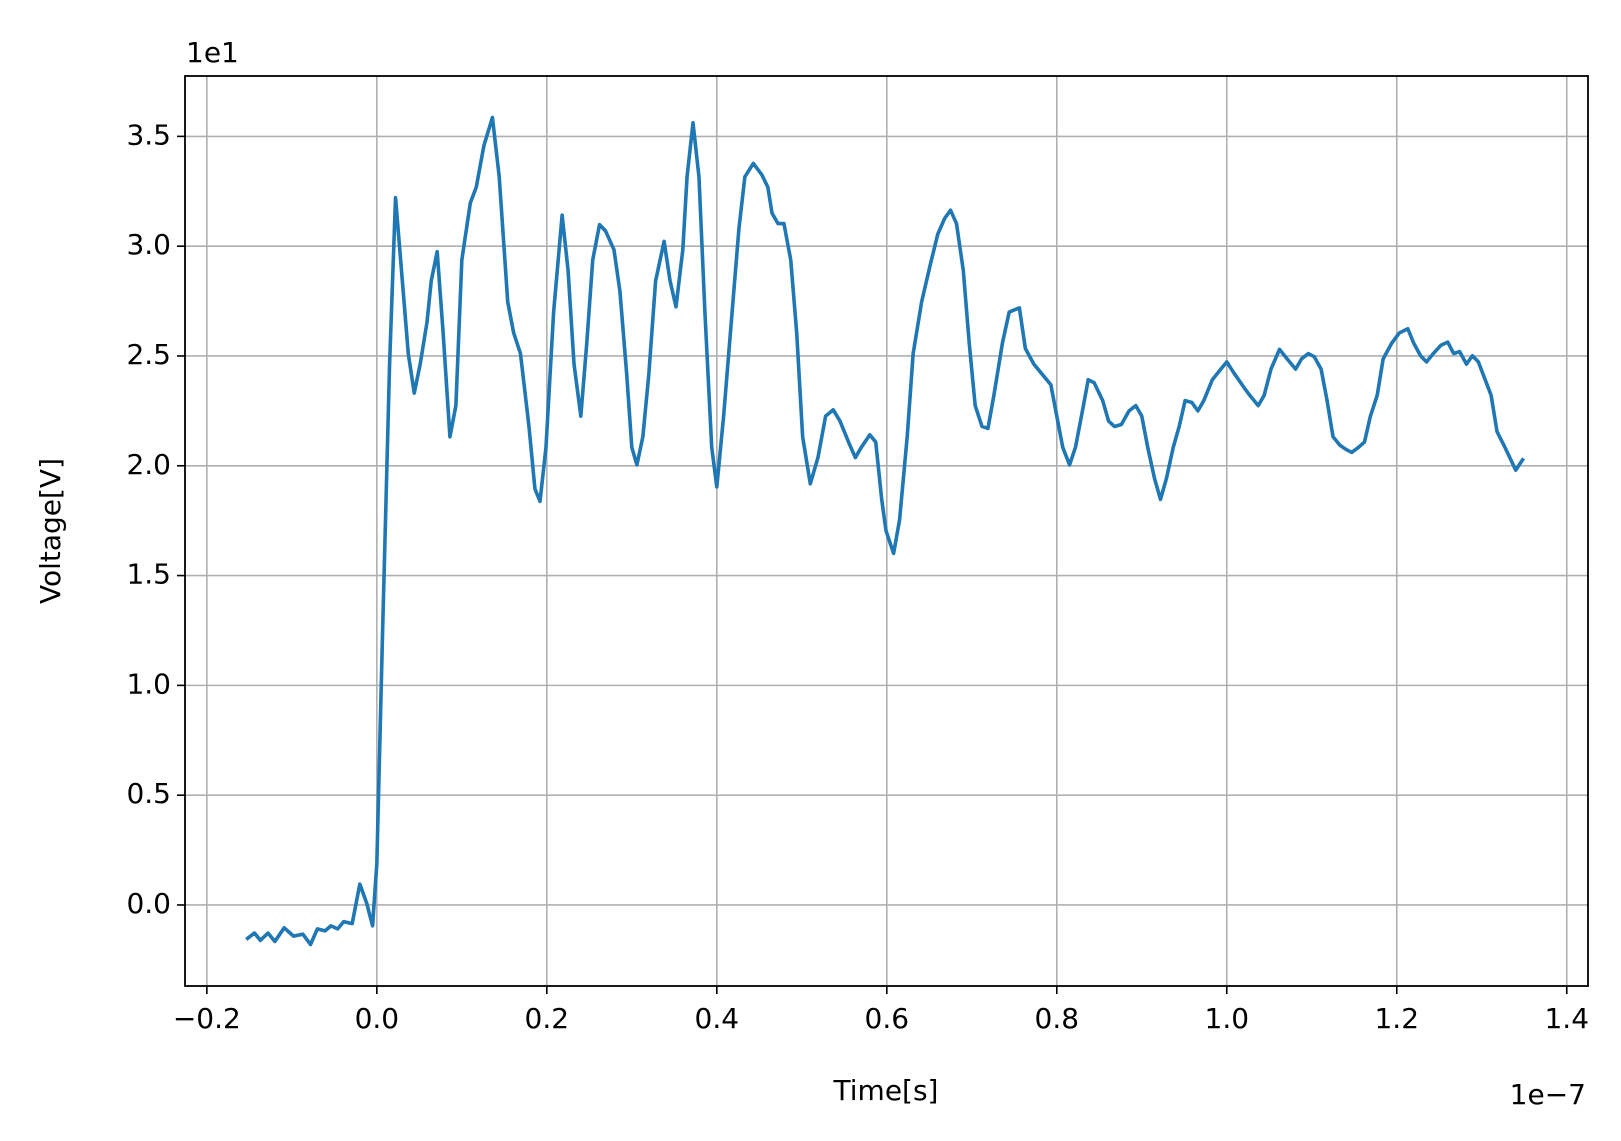  Describe the element at coordinates (1548, 1094) in the screenshot. I see `x-offset-label: 1e−7` at that location.